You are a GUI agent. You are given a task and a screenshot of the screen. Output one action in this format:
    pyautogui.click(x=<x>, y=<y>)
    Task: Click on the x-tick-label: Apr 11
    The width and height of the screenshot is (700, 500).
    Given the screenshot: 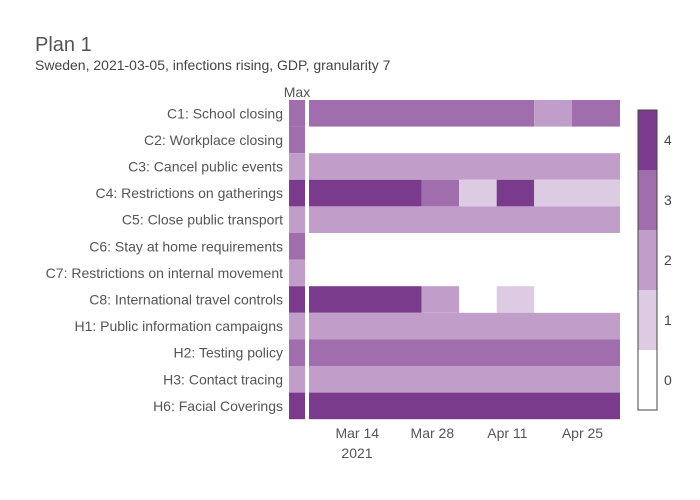 What is the action you would take?
    pyautogui.click(x=507, y=433)
    